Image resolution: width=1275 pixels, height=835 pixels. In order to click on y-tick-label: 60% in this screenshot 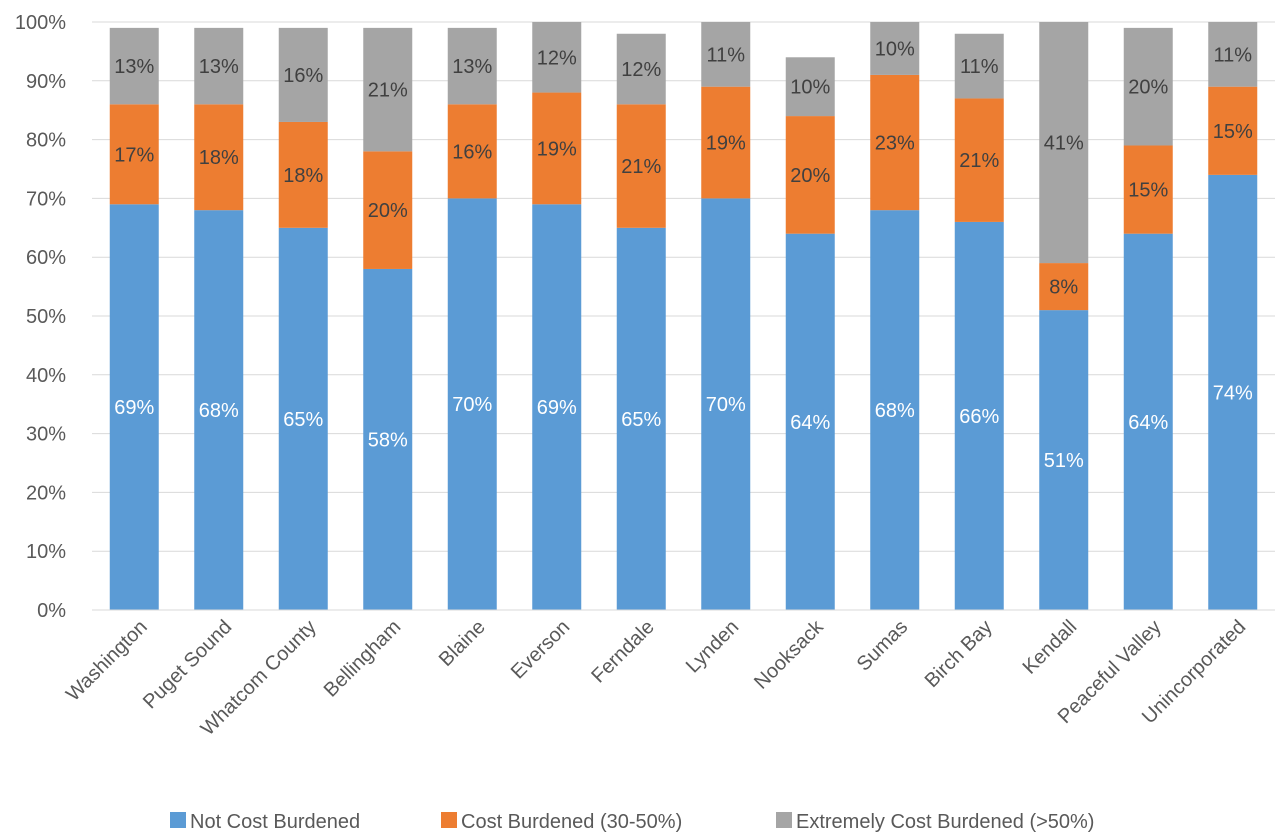, I will do `click(46, 258)`.